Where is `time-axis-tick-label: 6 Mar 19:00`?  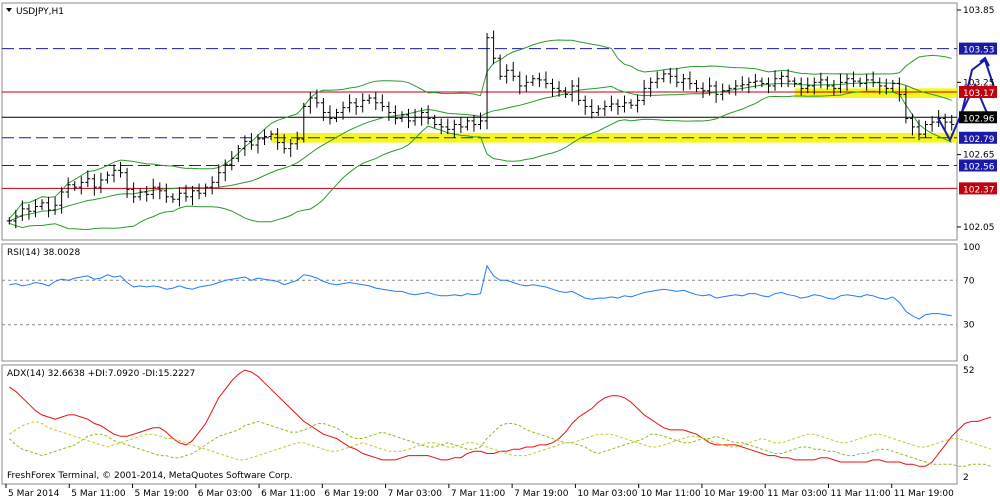 time-axis-tick-label: 6 Mar 19:00 is located at coordinates (351, 494).